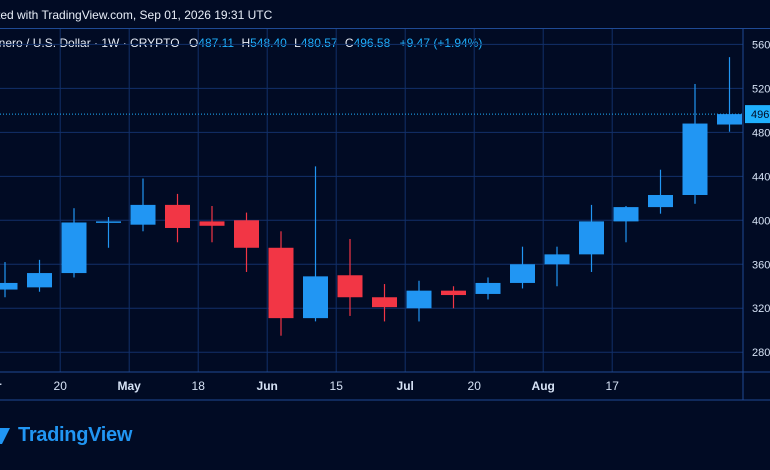 Image resolution: width=770 pixels, height=470 pixels. Describe the element at coordinates (761, 221) in the screenshot. I see `y-tick-label: 400` at that location.